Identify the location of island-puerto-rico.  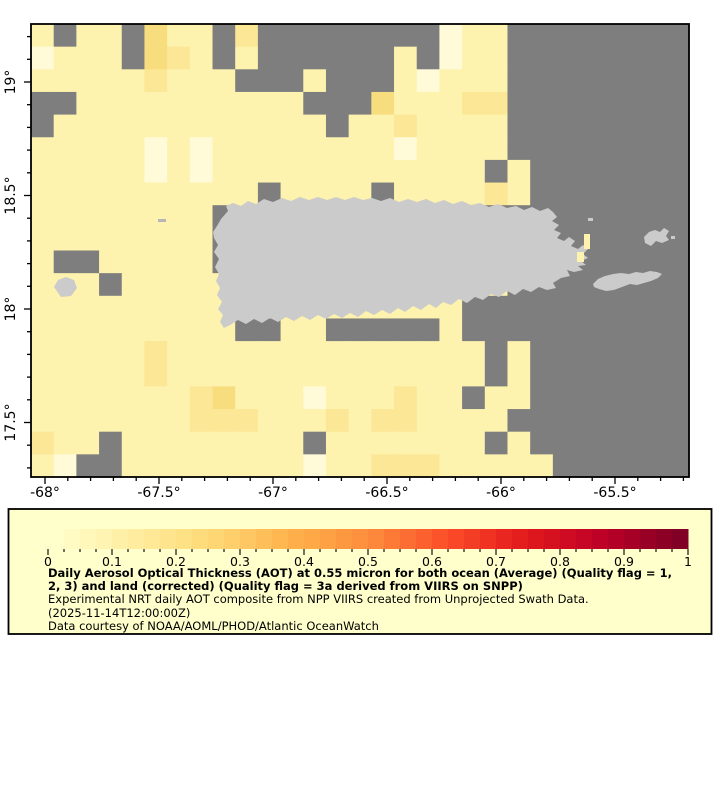
(400, 262).